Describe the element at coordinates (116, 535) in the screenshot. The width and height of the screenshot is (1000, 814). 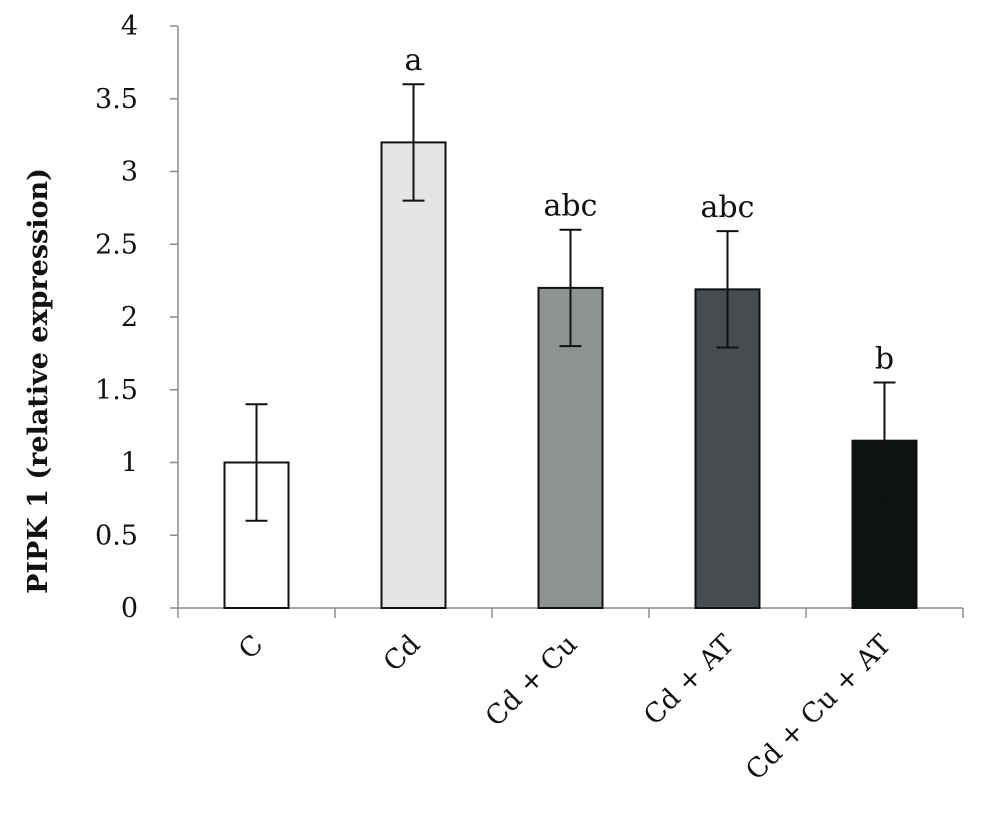
I see `y-tick-label: 0.5` at that location.